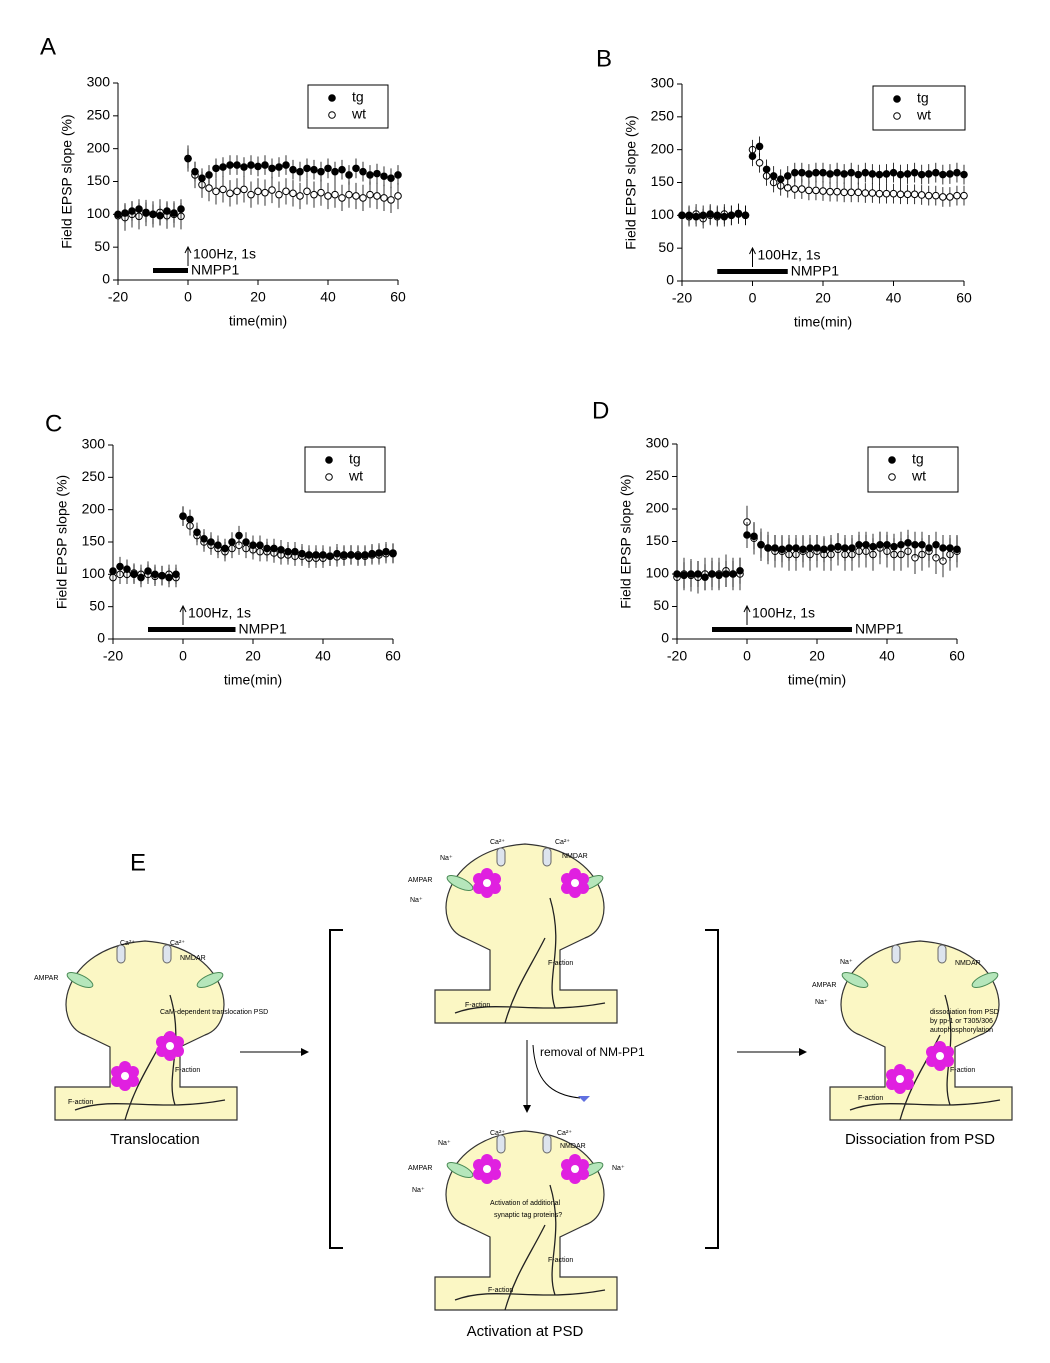  What do you see at coordinates (663, 148) in the screenshot?
I see `y-tick-label: 200` at bounding box center [663, 148].